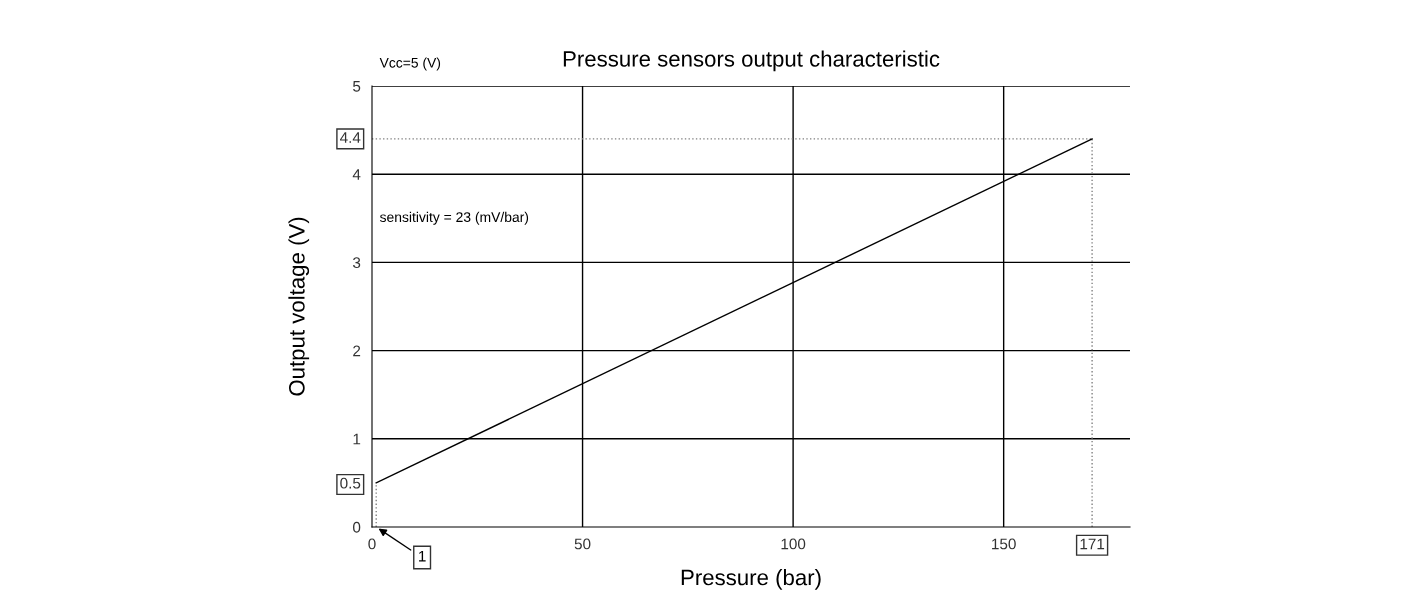 The image size is (1411, 608). What do you see at coordinates (1004, 544) in the screenshot?
I see `x-tick-label: 150` at bounding box center [1004, 544].